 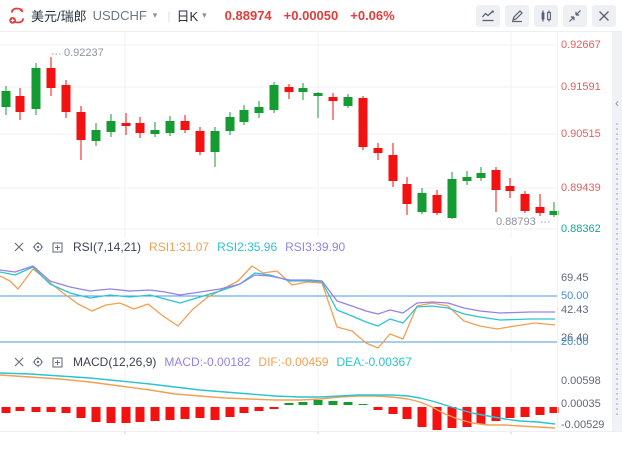 What do you see at coordinates (517, 15) in the screenshot?
I see `draw-tool-button` at bounding box center [517, 15].